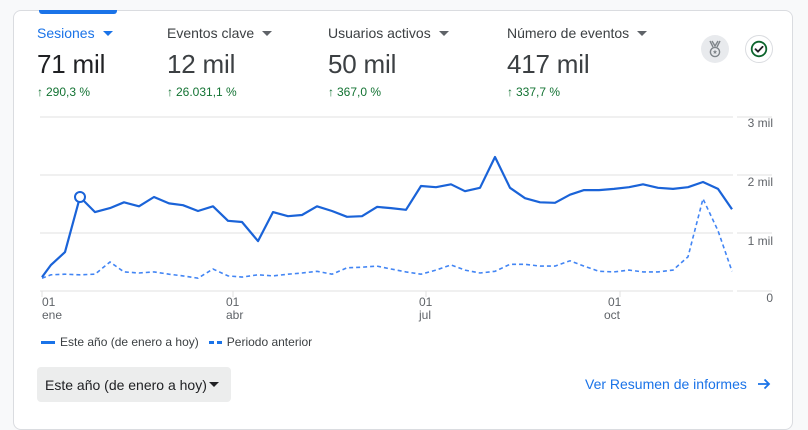  Describe the element at coordinates (201, 64) in the screenshot. I see `metric-value: 12 mil` at that location.